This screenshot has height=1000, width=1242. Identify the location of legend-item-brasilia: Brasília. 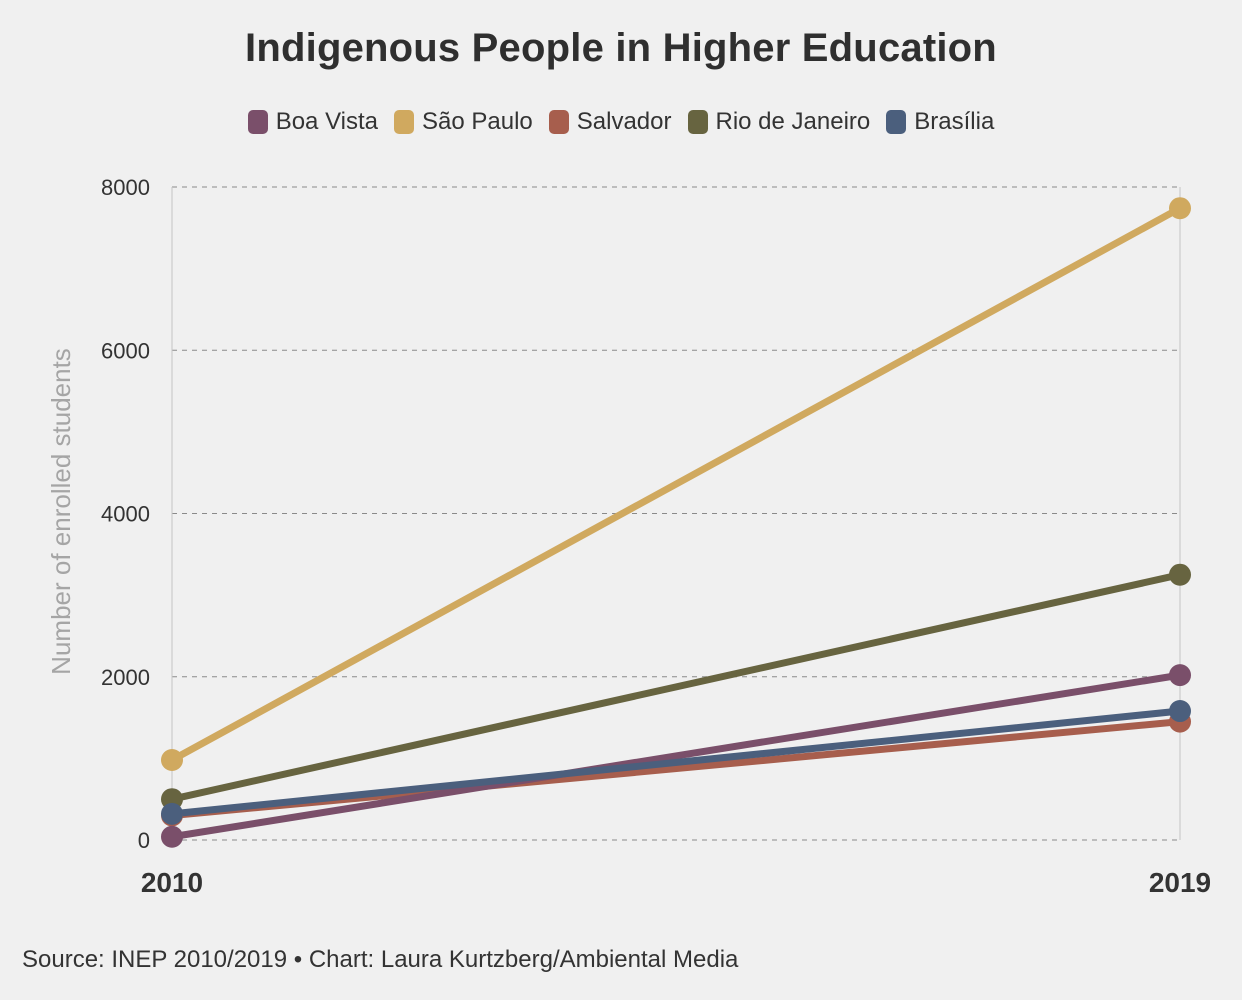
(940, 122).